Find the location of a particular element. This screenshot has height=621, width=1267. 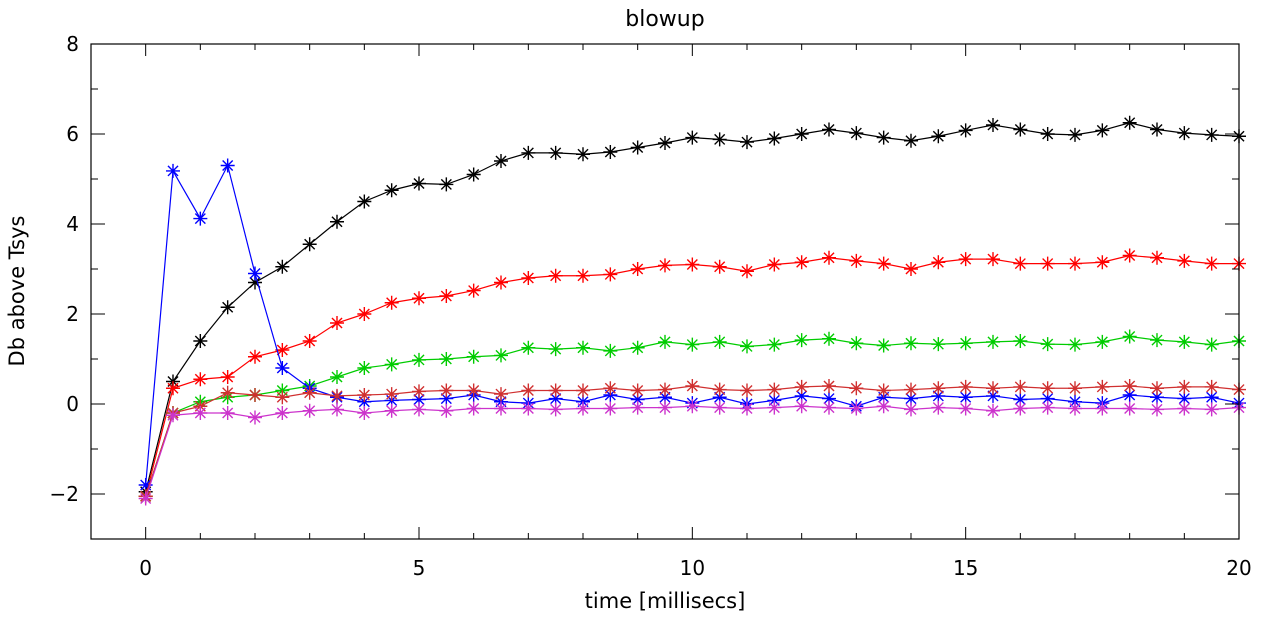

x-tick-label: 15 is located at coordinates (965, 568).